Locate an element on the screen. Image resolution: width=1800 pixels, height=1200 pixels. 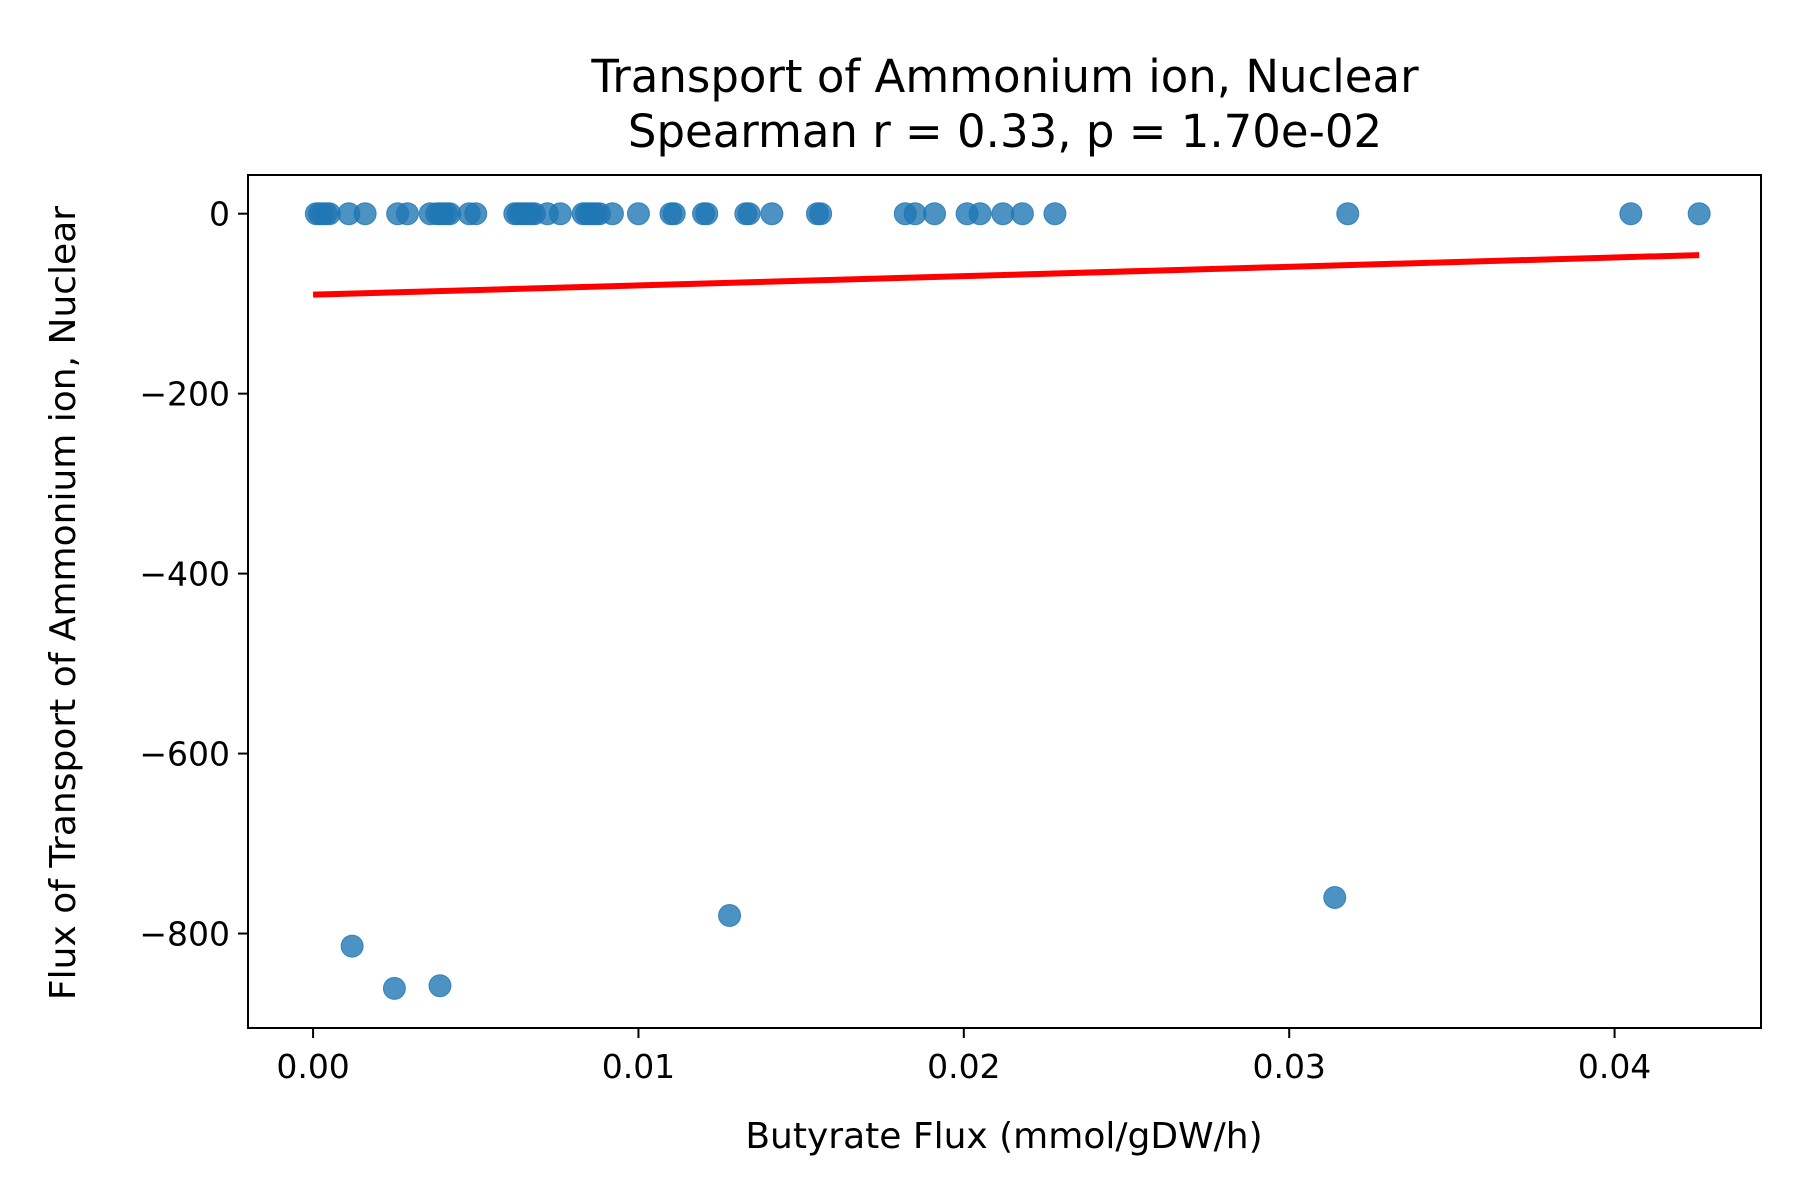
x-tick-label: 0.04 is located at coordinates (1614, 1066).